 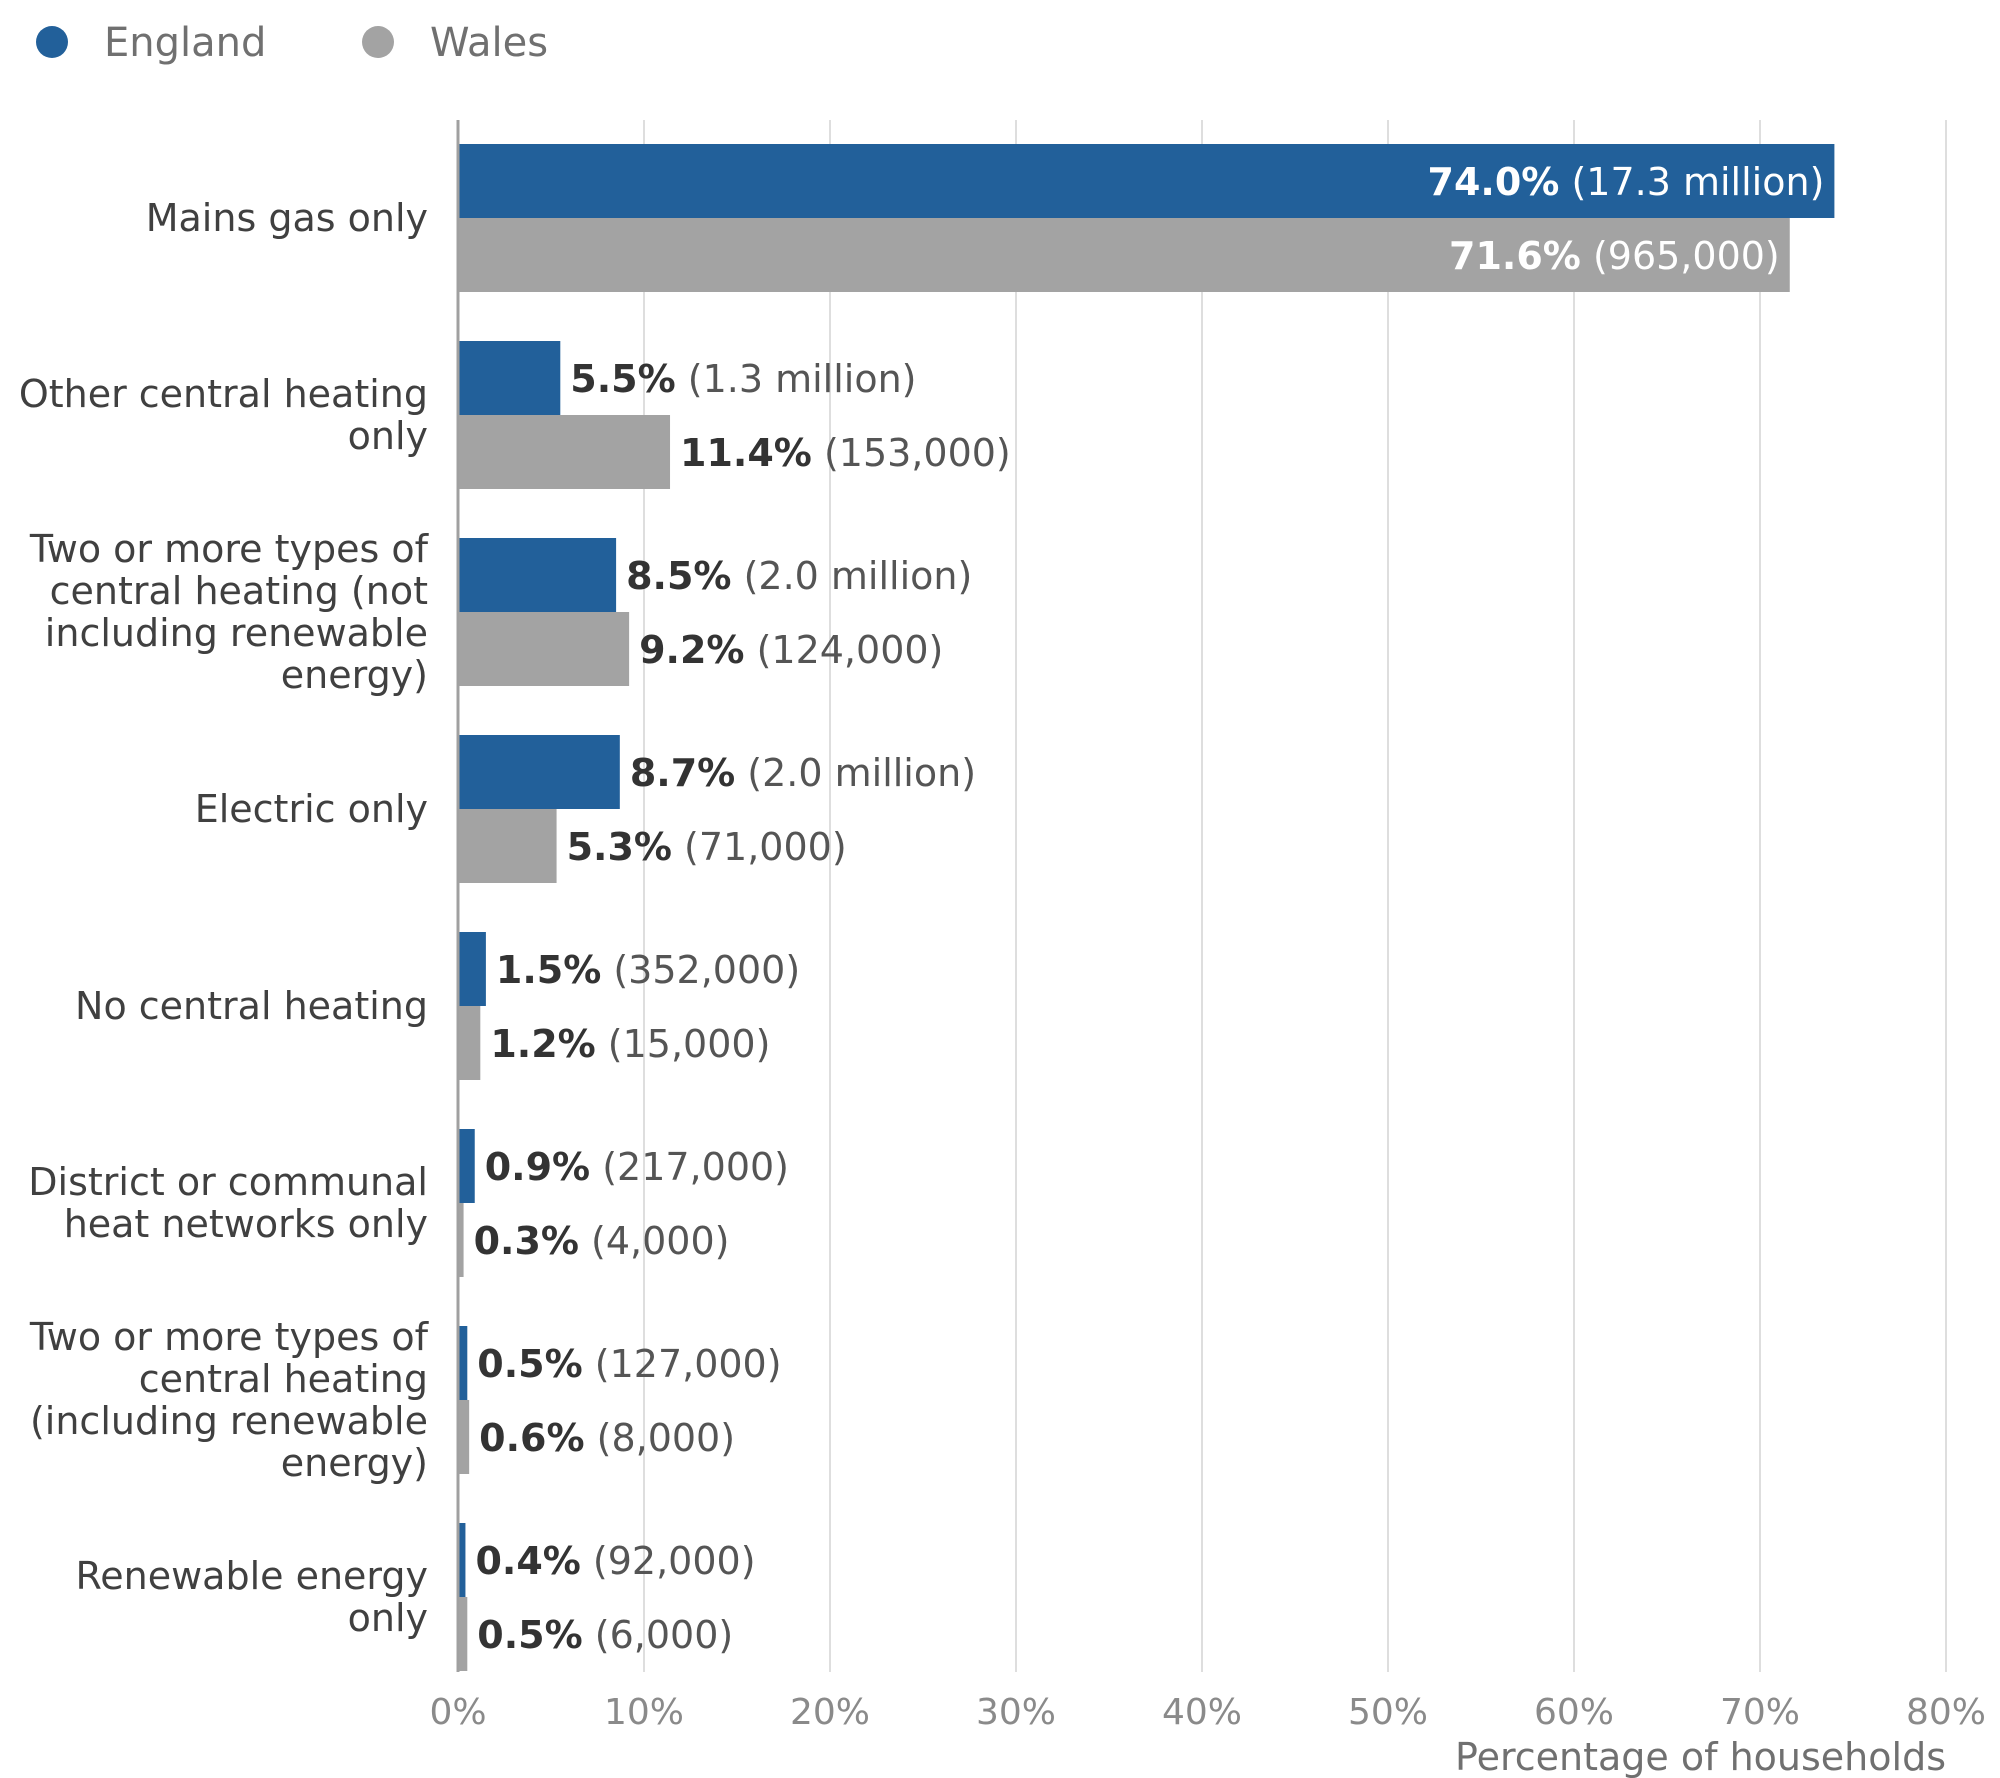 I want to click on data-label-england: 74.0% (17.3 million), so click(x=1626, y=182).